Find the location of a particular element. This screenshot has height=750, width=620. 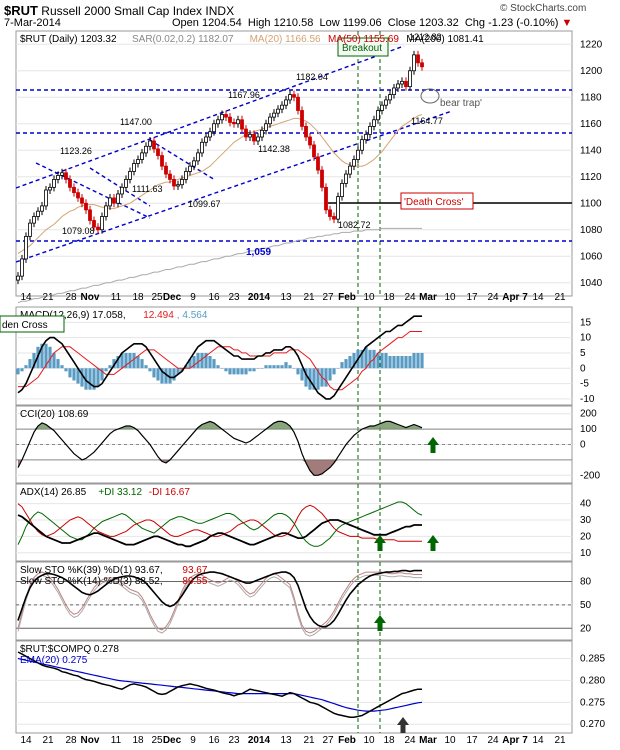

watermark: © StockCharts.com is located at coordinates (543, 8).